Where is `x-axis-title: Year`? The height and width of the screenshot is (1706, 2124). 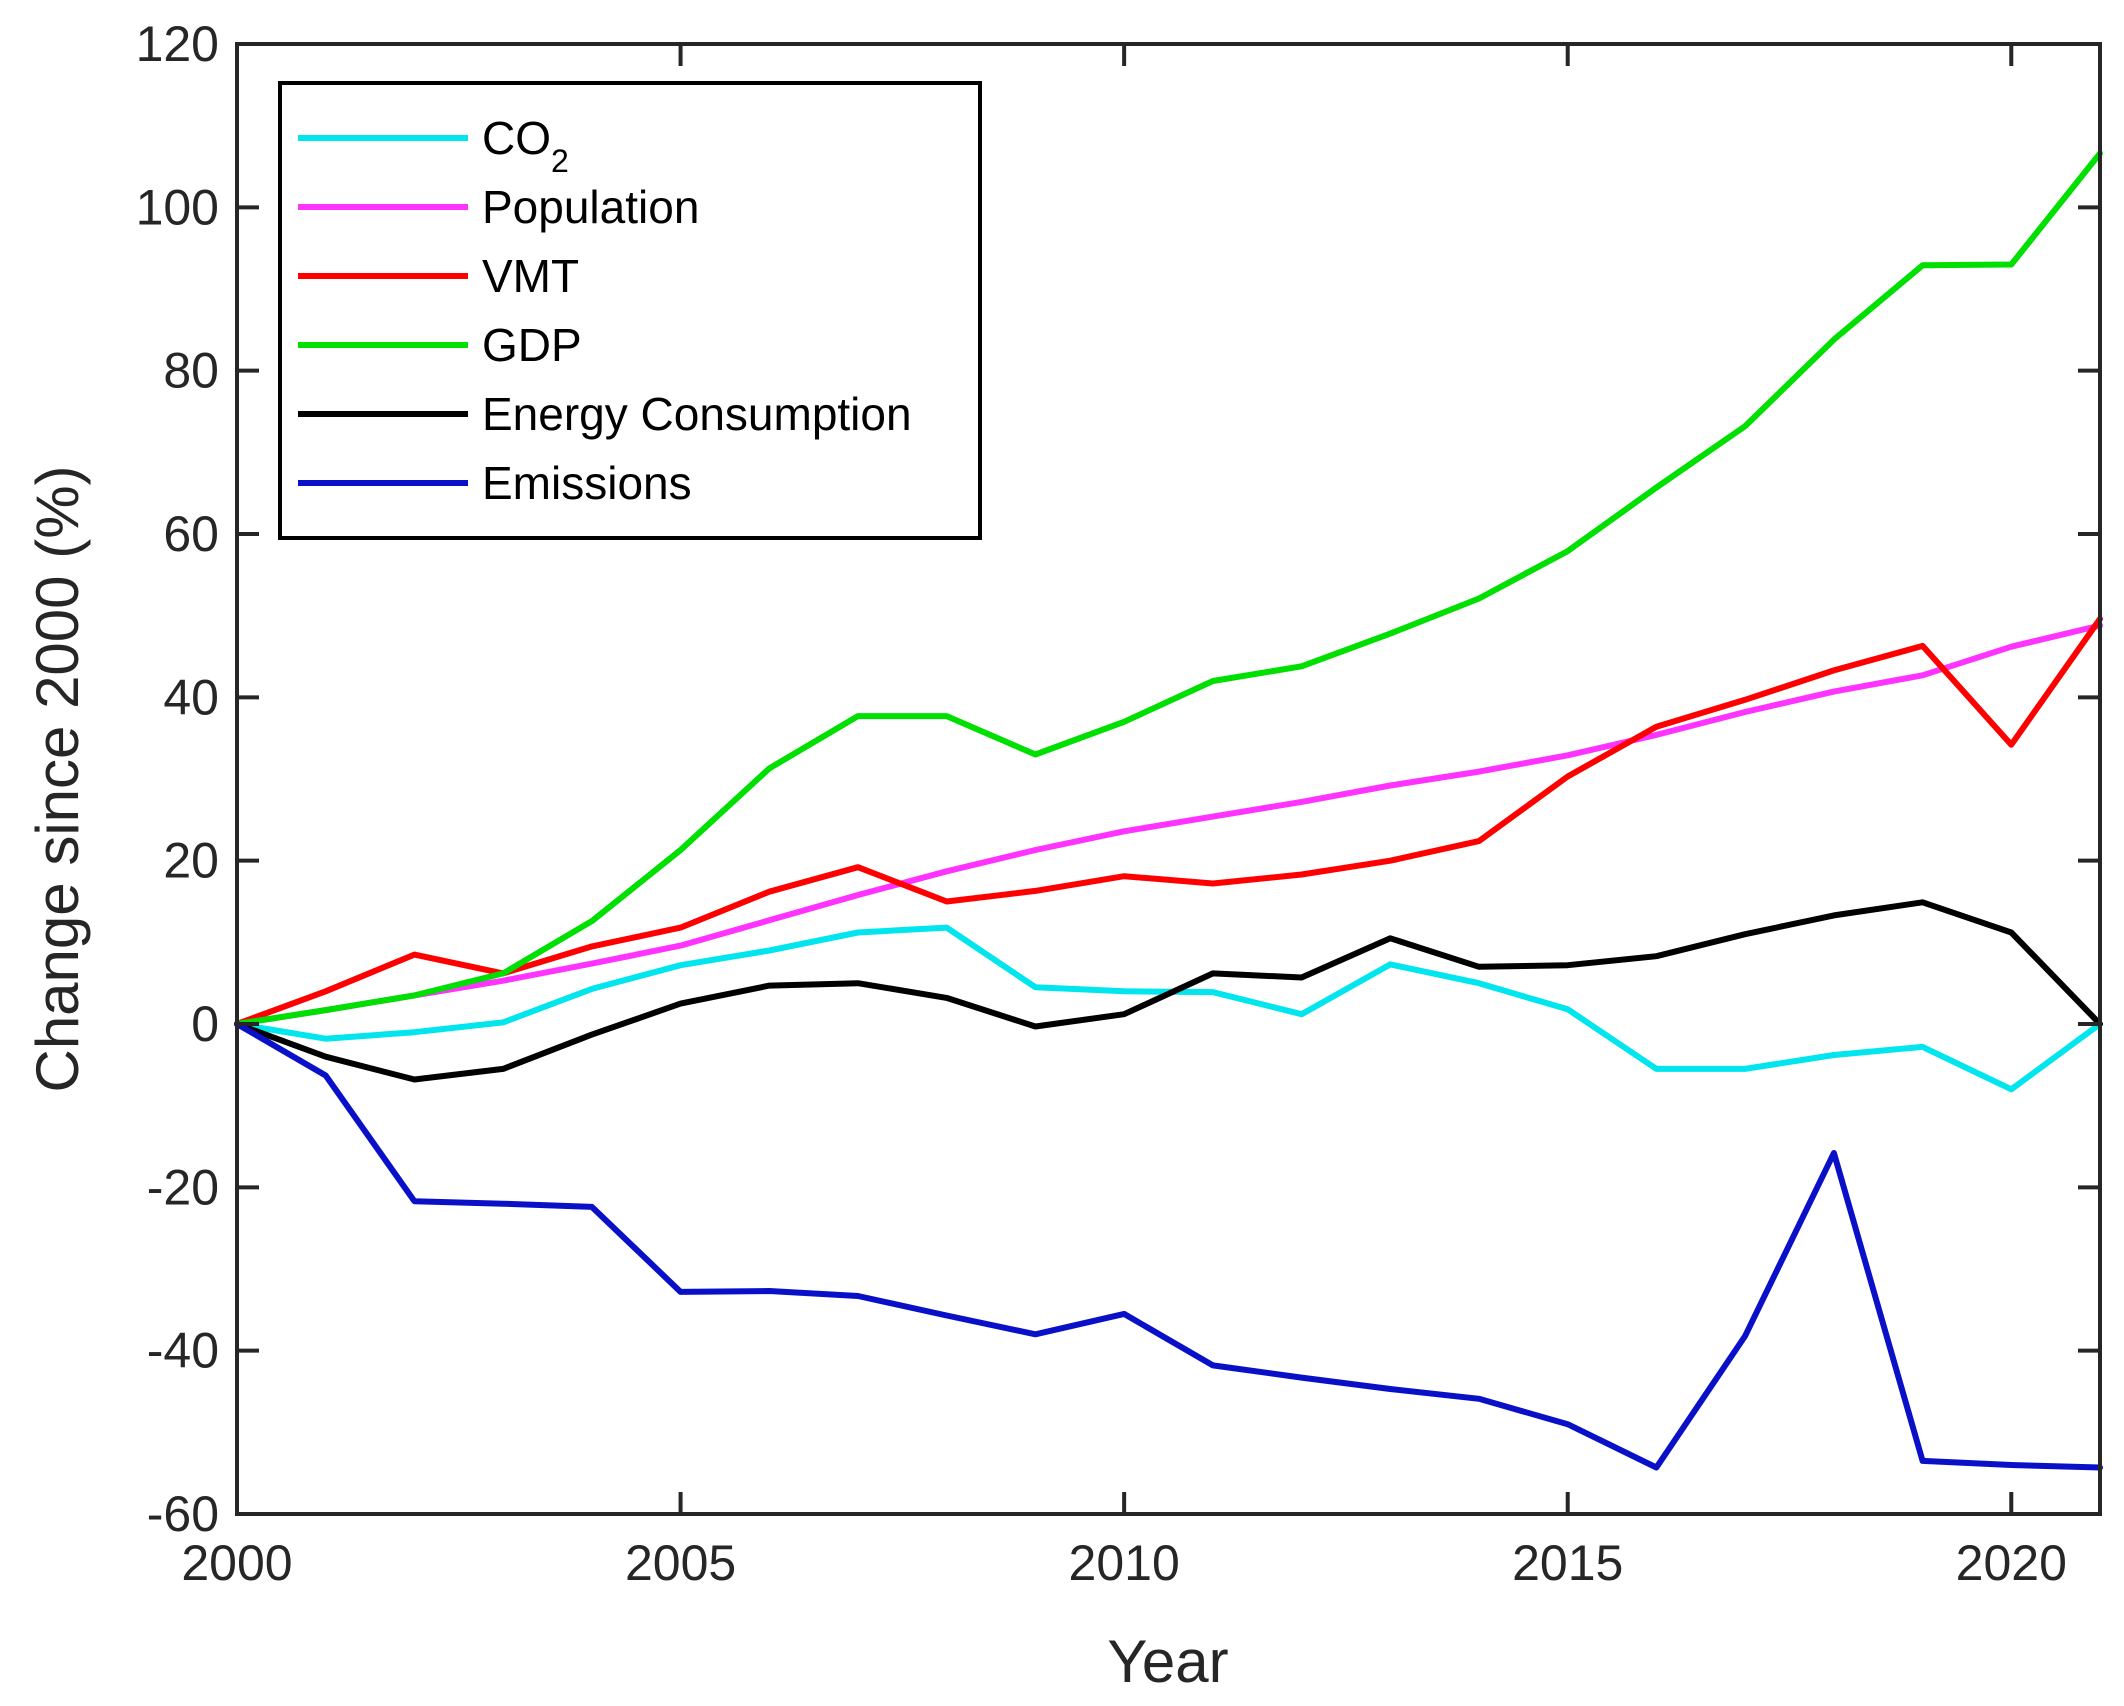
x-axis-title: Year is located at coordinates (1167, 1661).